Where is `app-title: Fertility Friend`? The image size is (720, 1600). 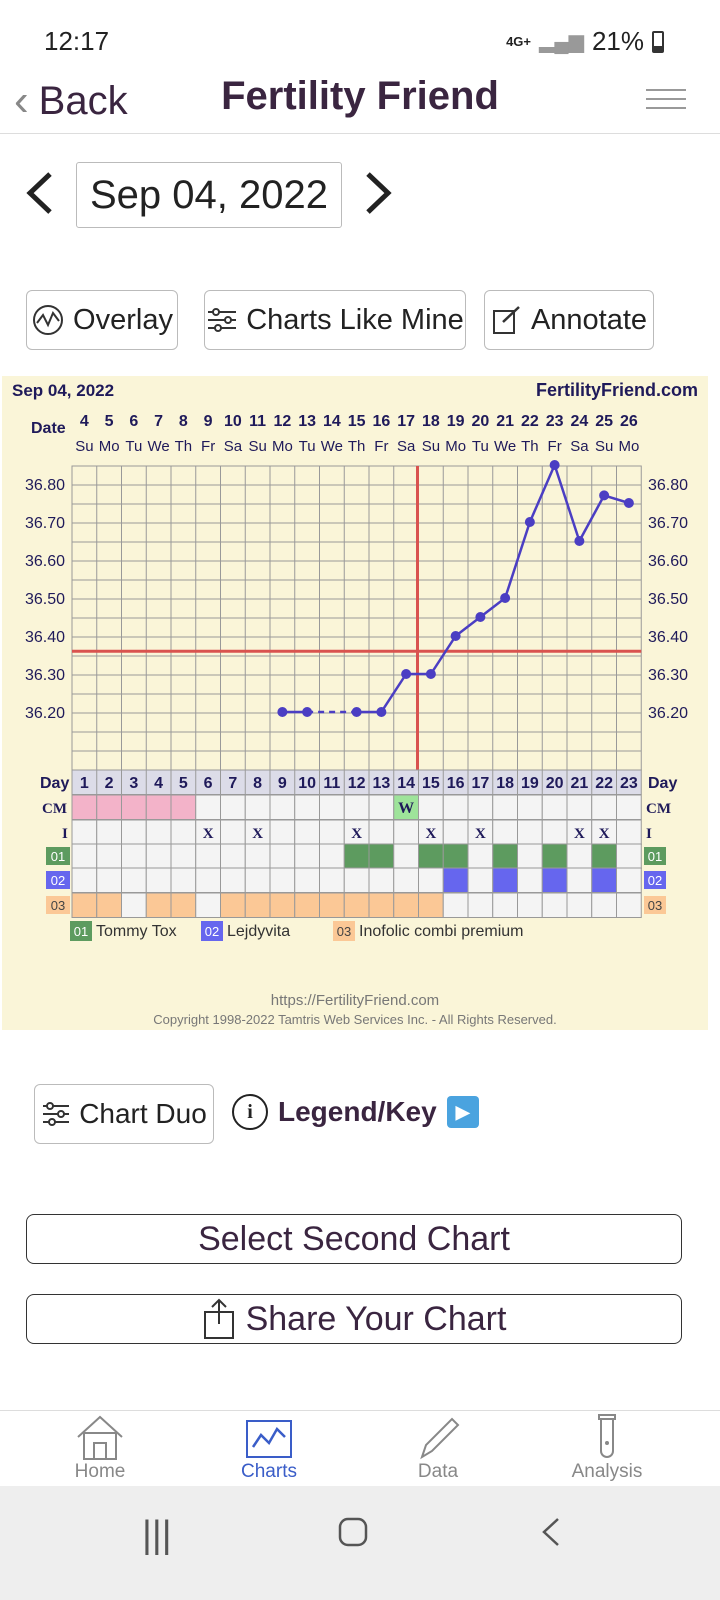 app-title: Fertility Friend is located at coordinates (360, 96).